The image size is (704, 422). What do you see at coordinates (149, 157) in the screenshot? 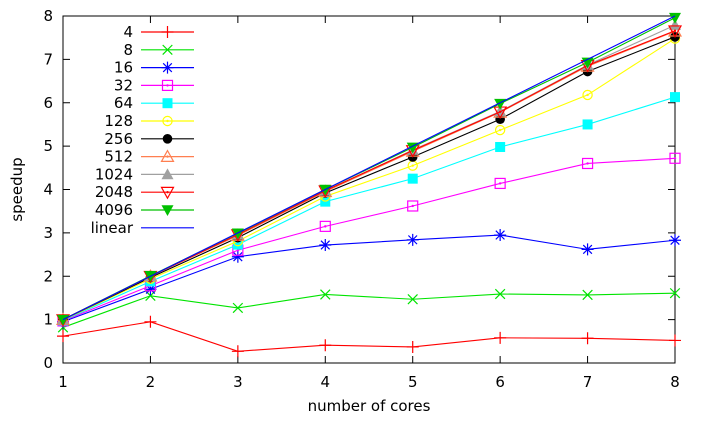
I see `legend-item-512: 512` at bounding box center [149, 157].